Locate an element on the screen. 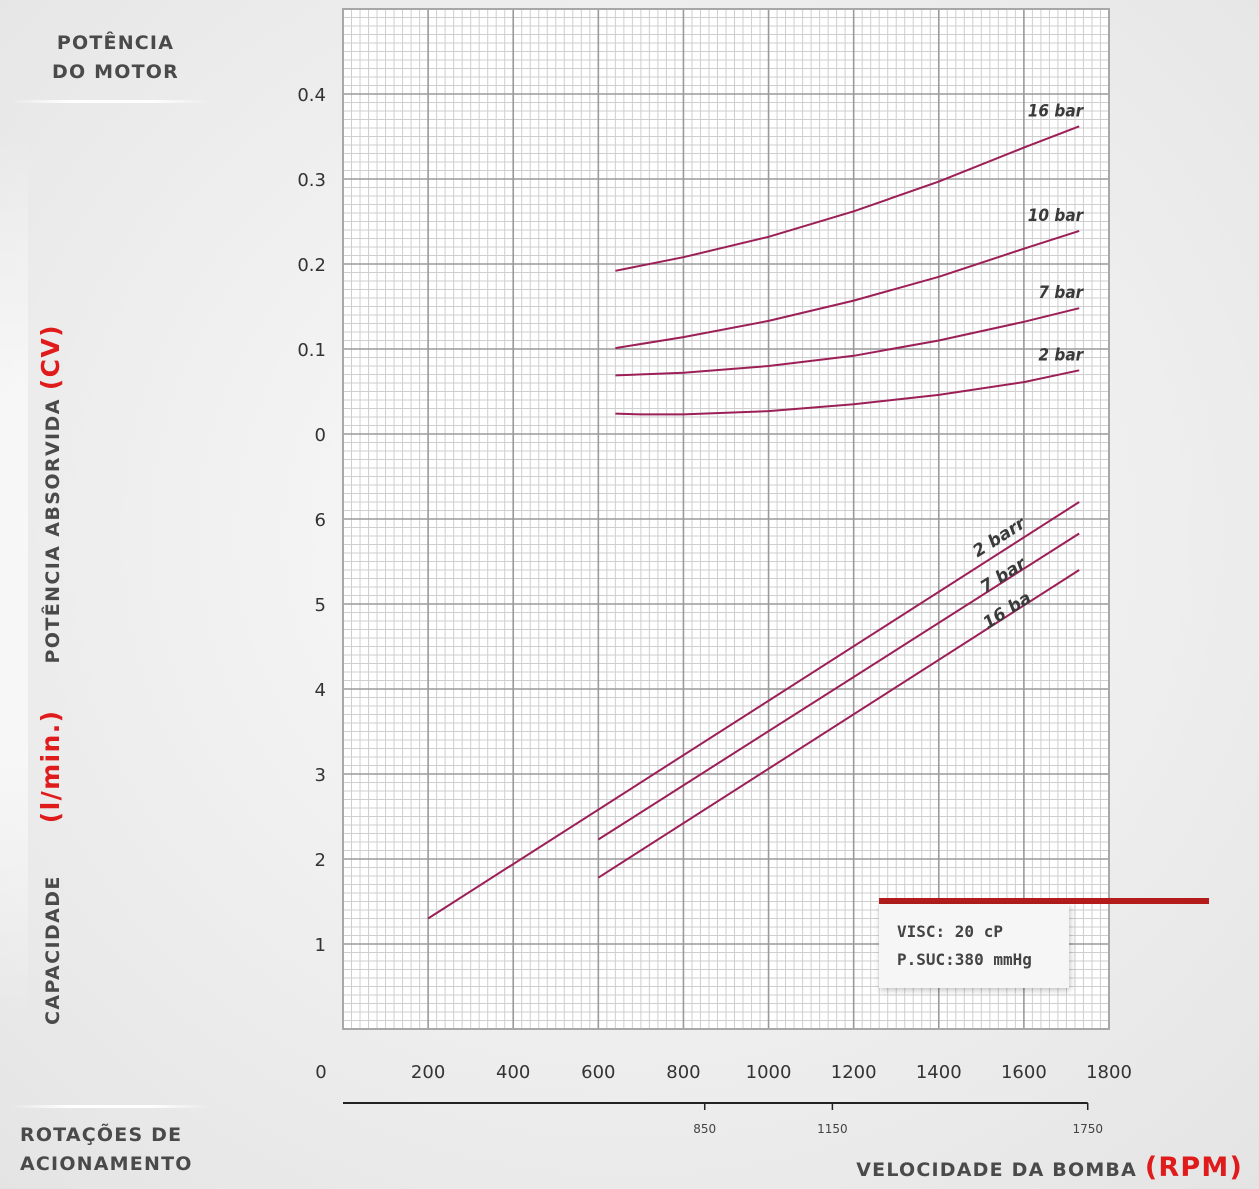 This screenshot has height=1189, width=1259. x-tick-label: 1200 is located at coordinates (854, 1072).